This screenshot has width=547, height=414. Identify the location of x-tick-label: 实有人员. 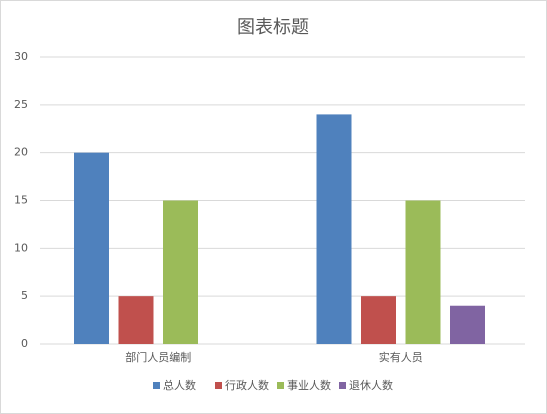
(401, 357).